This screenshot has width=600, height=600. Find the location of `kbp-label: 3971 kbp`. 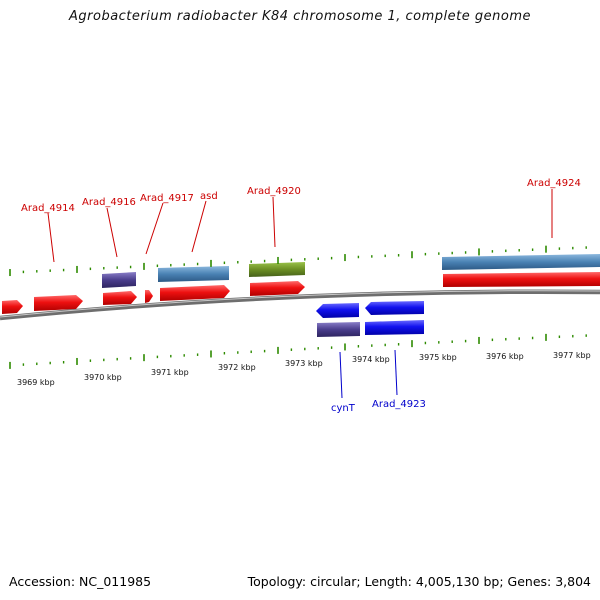

kbp-label: 3971 kbp is located at coordinates (170, 372).